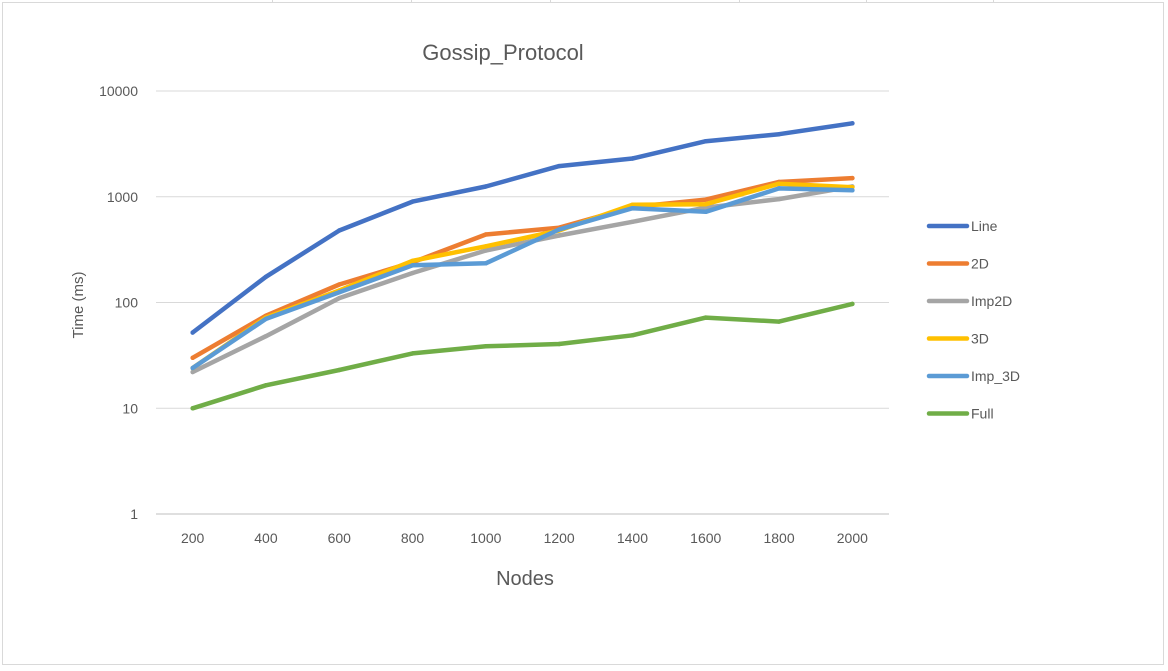  I want to click on legend-label: Full, so click(982, 414).